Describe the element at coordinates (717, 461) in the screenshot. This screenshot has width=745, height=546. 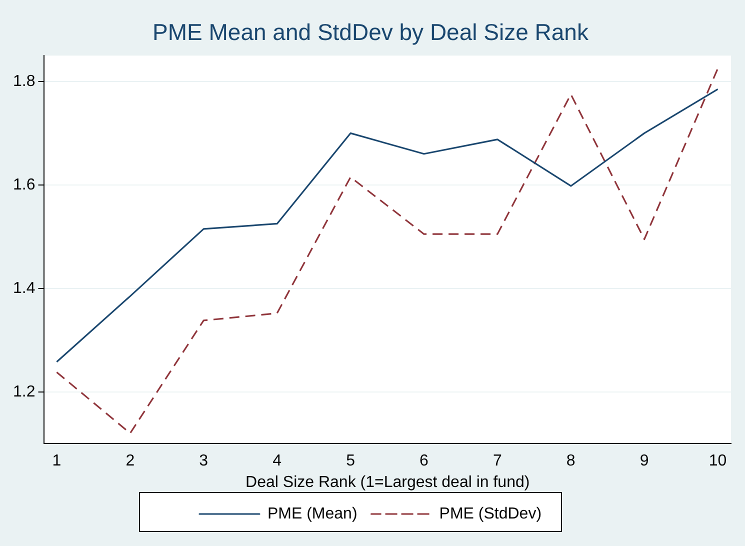
I see `x-tick-label: 10` at that location.